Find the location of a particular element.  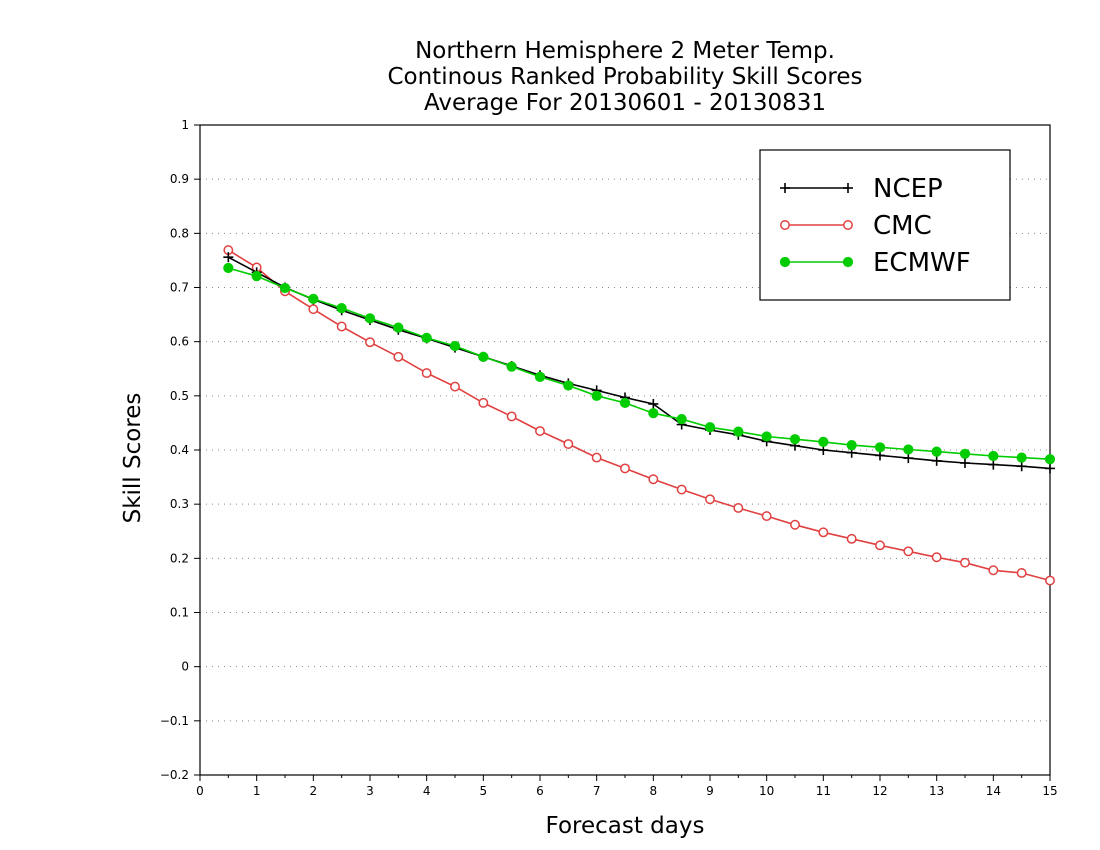

x-axis-label: Forecast days is located at coordinates (625, 826).